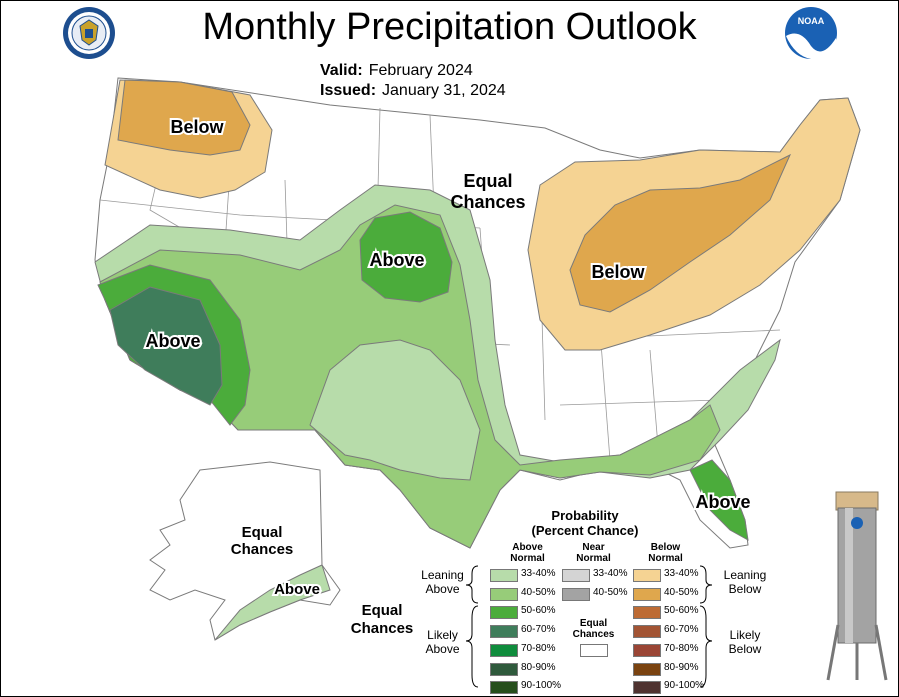  What do you see at coordinates (444, 90) in the screenshot?
I see `issued-value: January 31, 2024` at bounding box center [444, 90].